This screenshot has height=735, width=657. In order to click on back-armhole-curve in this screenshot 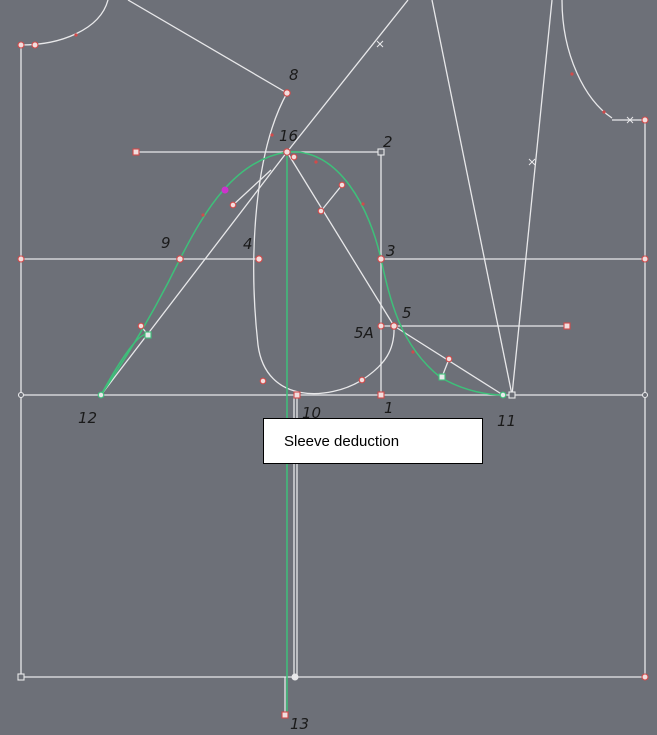, I will do `click(324, 243)`.